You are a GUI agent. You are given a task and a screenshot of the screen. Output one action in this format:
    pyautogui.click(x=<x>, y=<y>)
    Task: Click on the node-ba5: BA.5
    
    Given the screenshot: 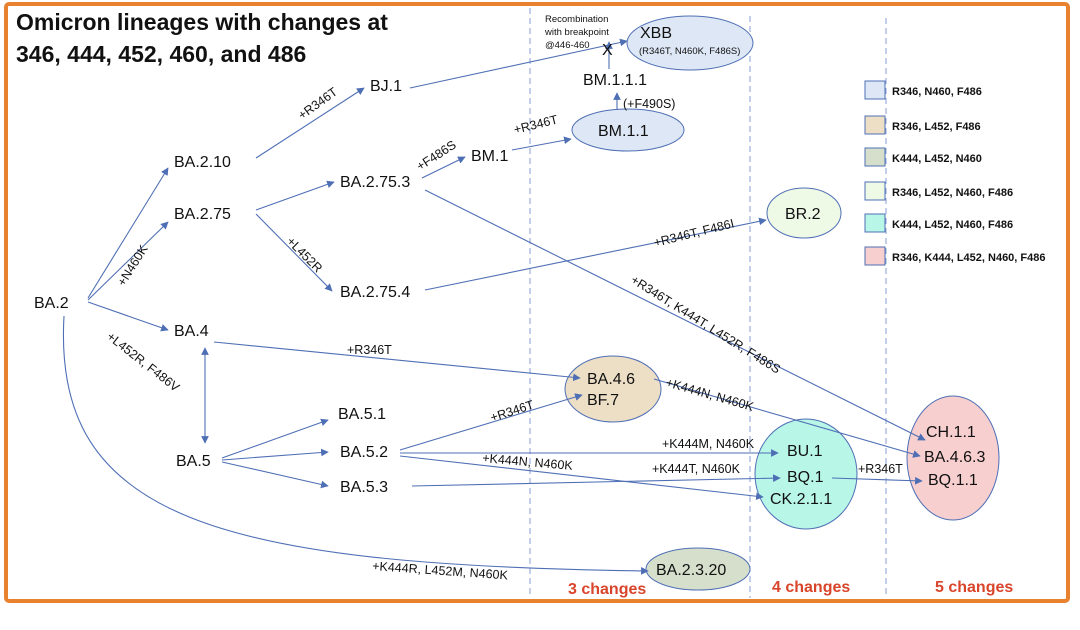 What is the action you would take?
    pyautogui.click(x=193, y=461)
    